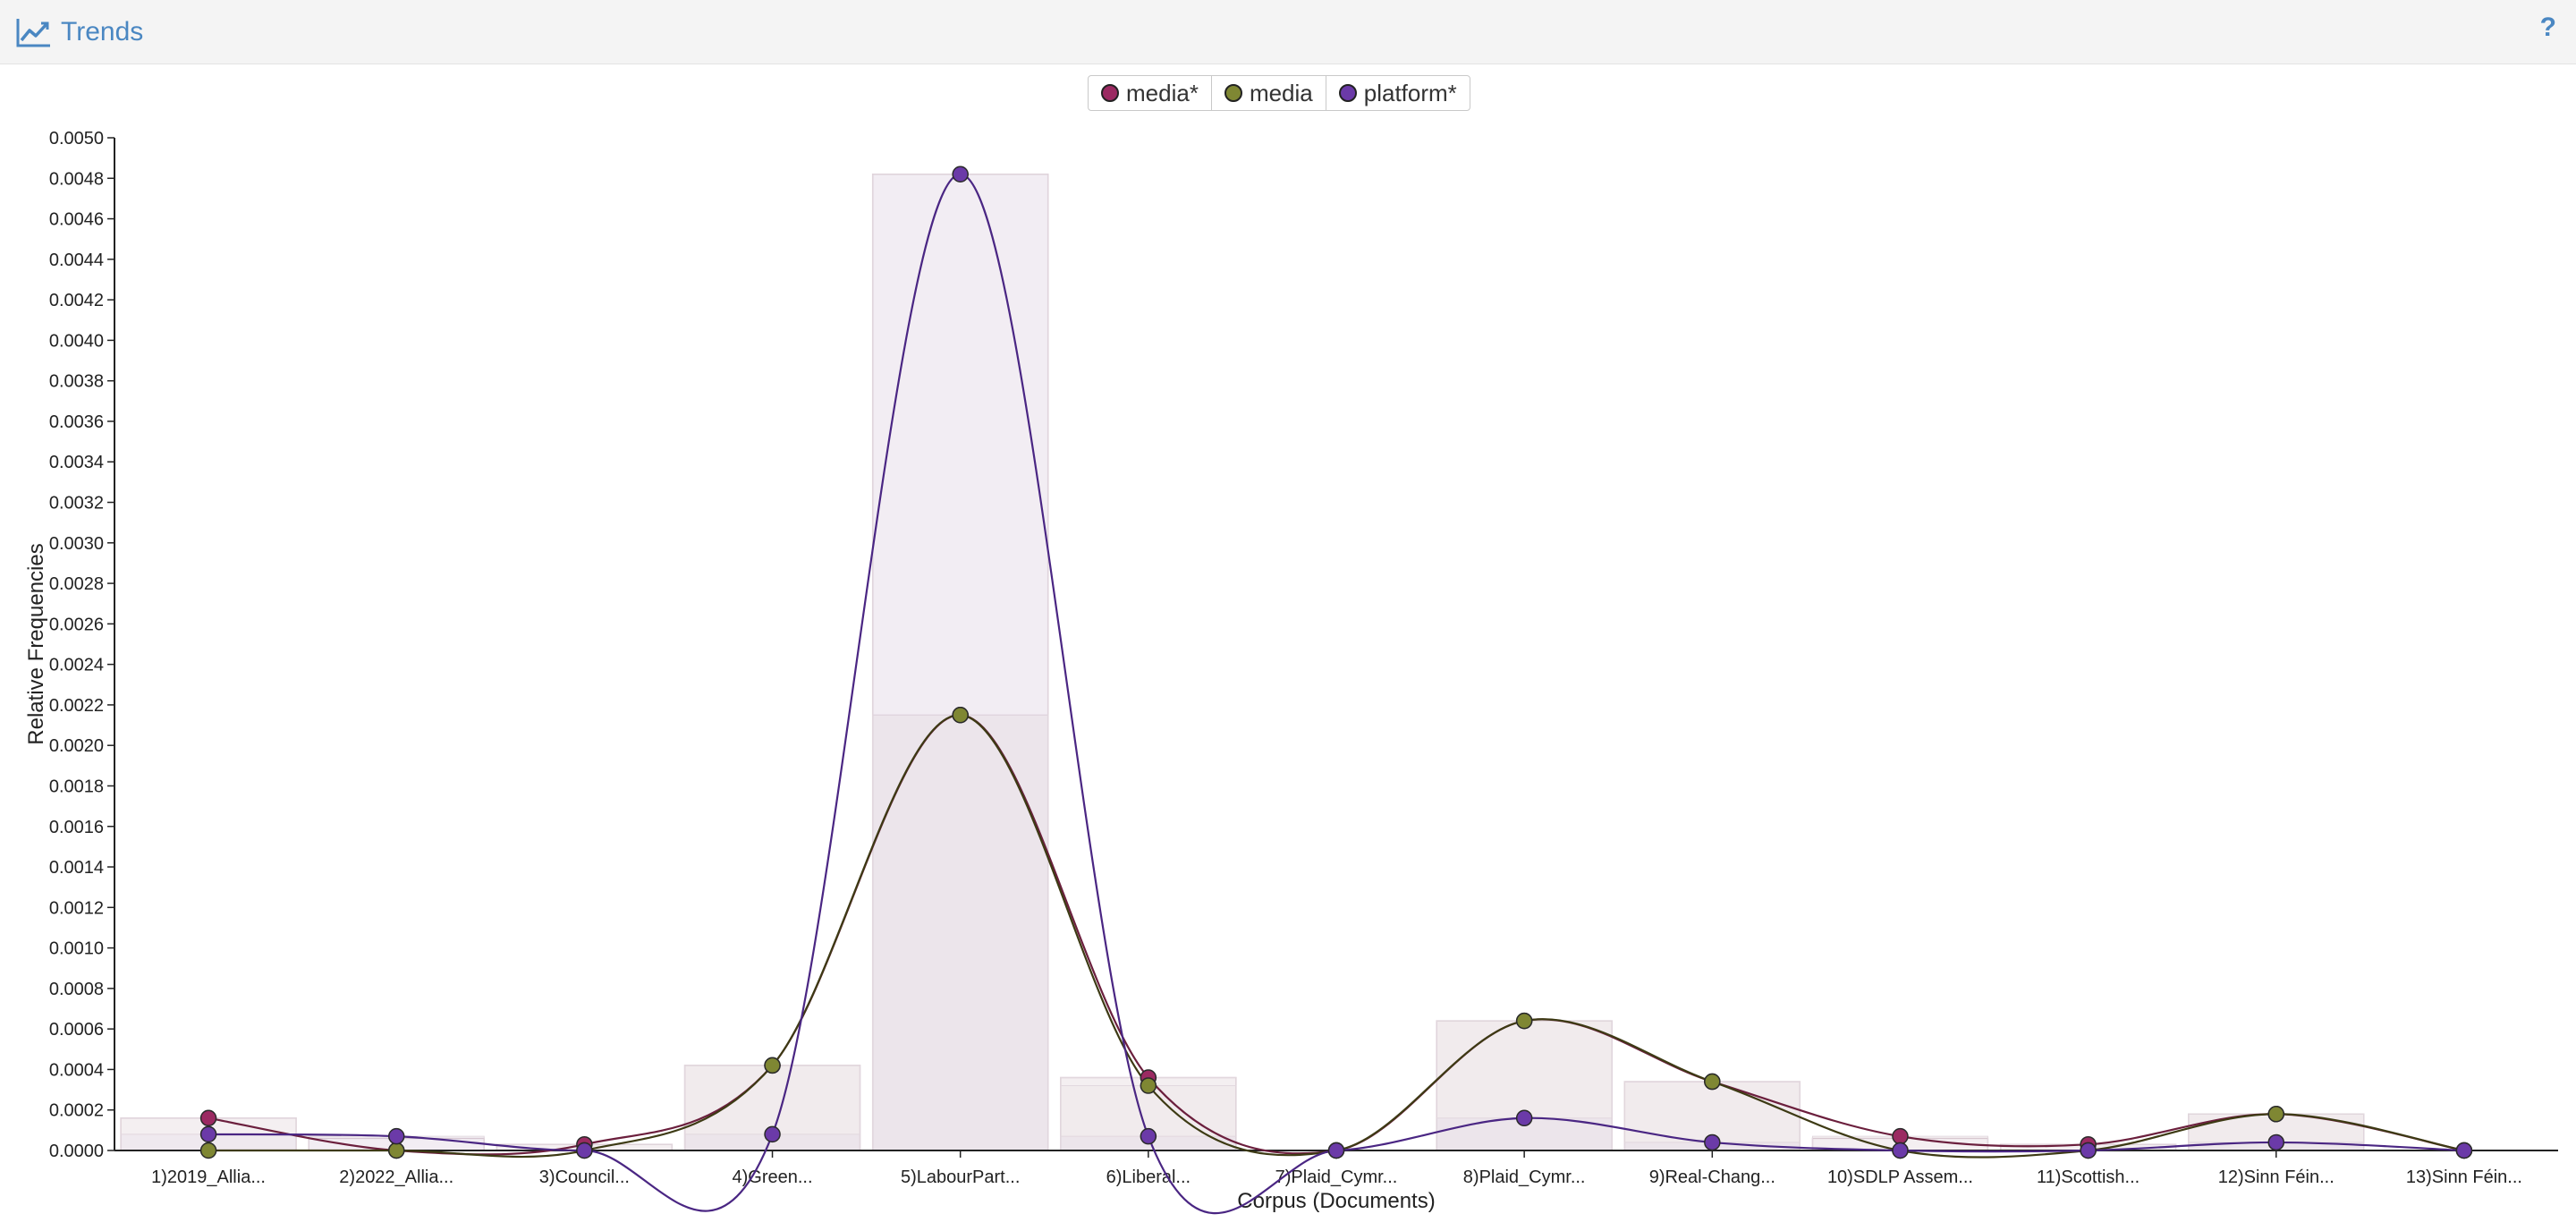 Image resolution: width=2576 pixels, height=1231 pixels. Describe the element at coordinates (76, 989) in the screenshot. I see `y-tick-label: 0.0008` at that location.